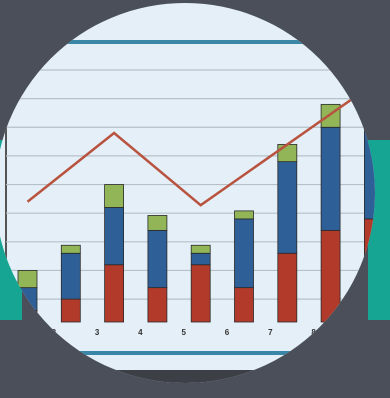  I want to click on x-tick-label: 8, so click(313, 332).